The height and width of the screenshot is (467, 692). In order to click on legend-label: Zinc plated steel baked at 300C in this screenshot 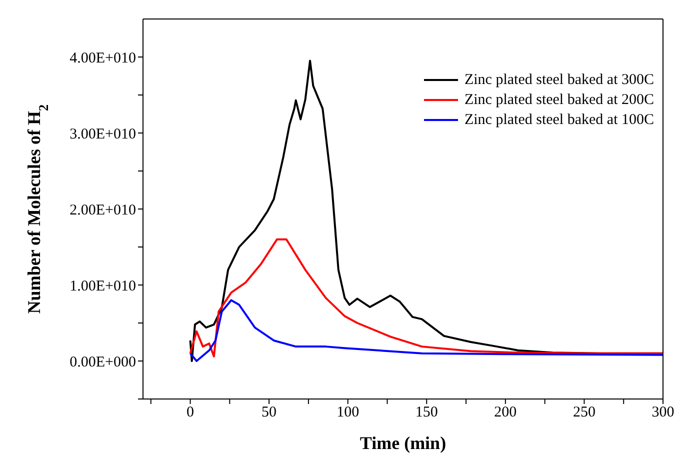, I will do `click(559, 80)`.